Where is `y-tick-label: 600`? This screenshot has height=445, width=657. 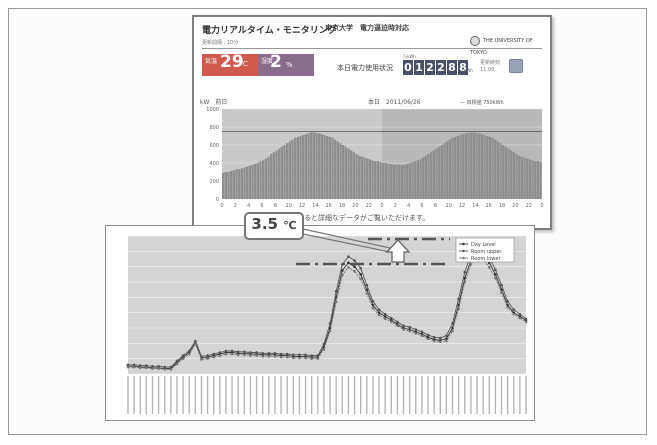
y-tick-label: 600 is located at coordinates (214, 146).